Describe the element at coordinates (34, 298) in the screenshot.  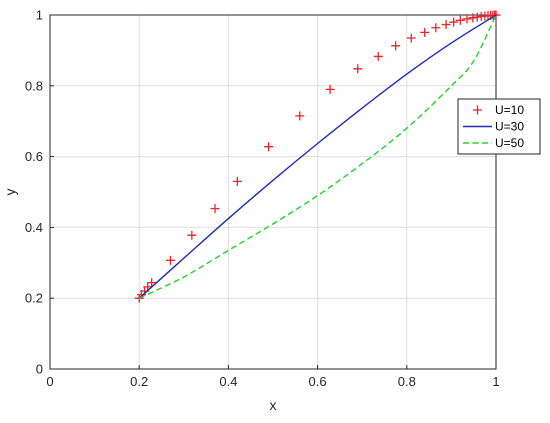
I see `y-tick-label: 0.2` at that location.